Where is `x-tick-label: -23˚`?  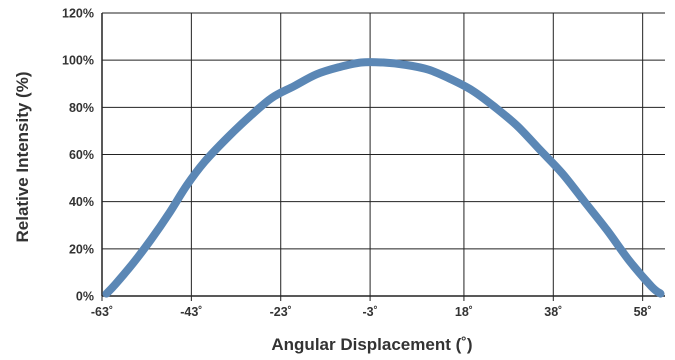
x-tick-label: -23˚ is located at coordinates (281, 312).